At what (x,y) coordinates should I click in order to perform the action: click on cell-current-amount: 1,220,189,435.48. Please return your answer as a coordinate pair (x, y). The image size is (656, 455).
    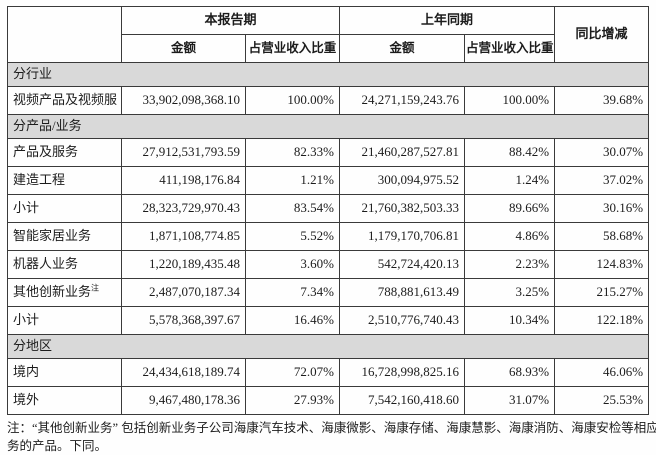
    Looking at the image, I should click on (183, 264).